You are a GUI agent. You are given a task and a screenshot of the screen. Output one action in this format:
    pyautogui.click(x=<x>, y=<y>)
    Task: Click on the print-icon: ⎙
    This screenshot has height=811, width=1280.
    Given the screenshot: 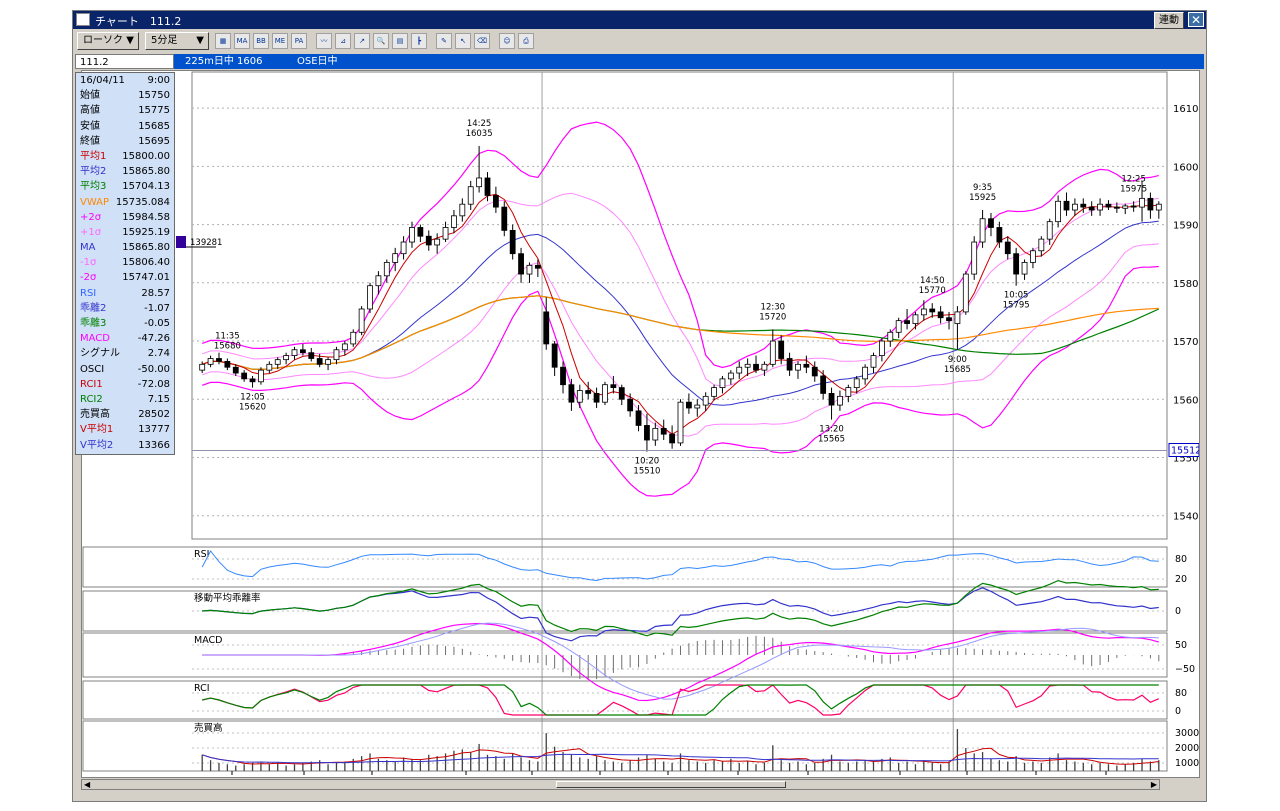 What is the action you would take?
    pyautogui.click(x=526, y=41)
    